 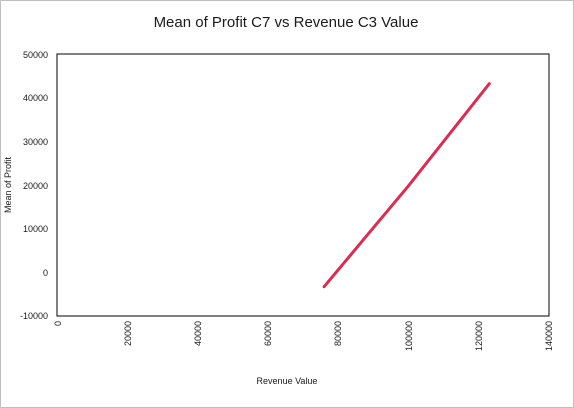 What do you see at coordinates (287, 381) in the screenshot?
I see `x-axis-label: Revenue Value` at bounding box center [287, 381].